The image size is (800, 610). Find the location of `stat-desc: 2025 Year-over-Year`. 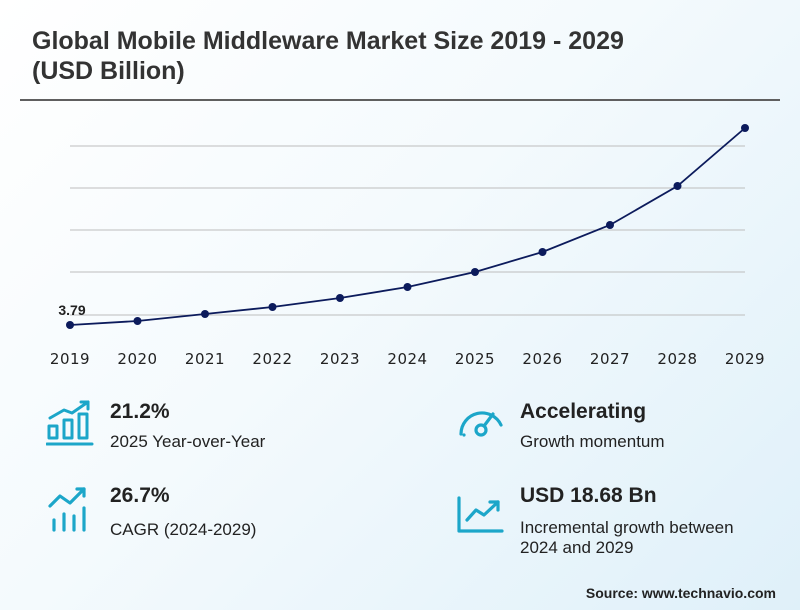

stat-desc: 2025 Year-over-Year is located at coordinates (188, 441).